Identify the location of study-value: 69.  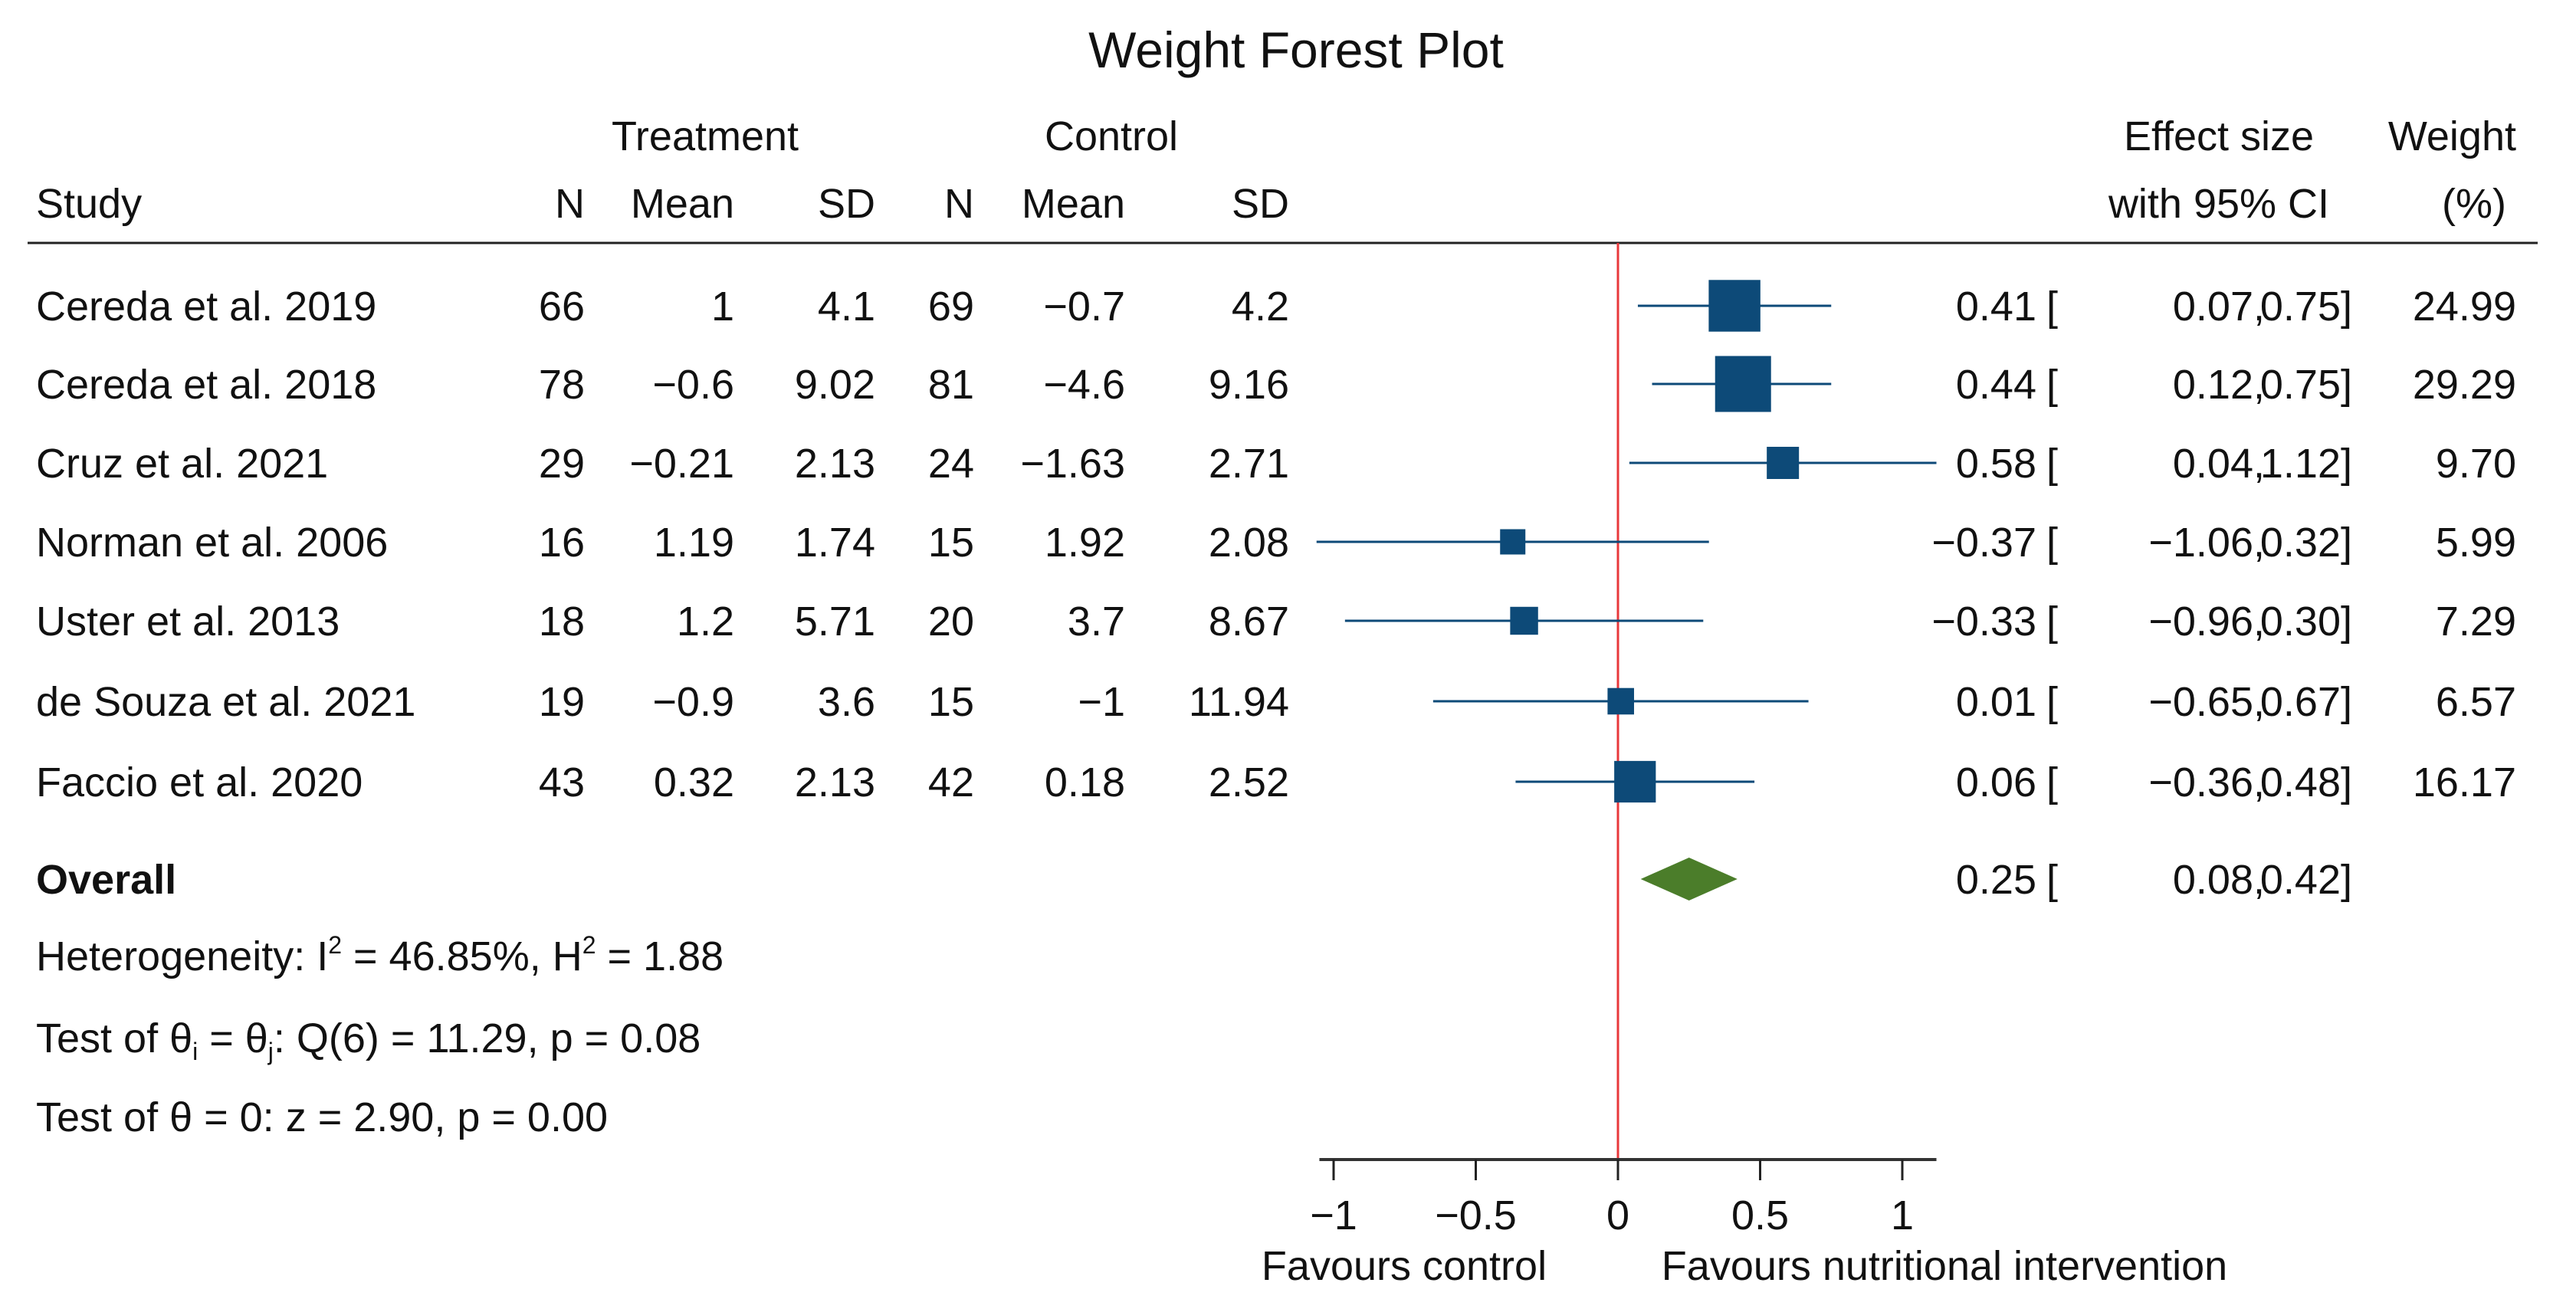
(951, 307).